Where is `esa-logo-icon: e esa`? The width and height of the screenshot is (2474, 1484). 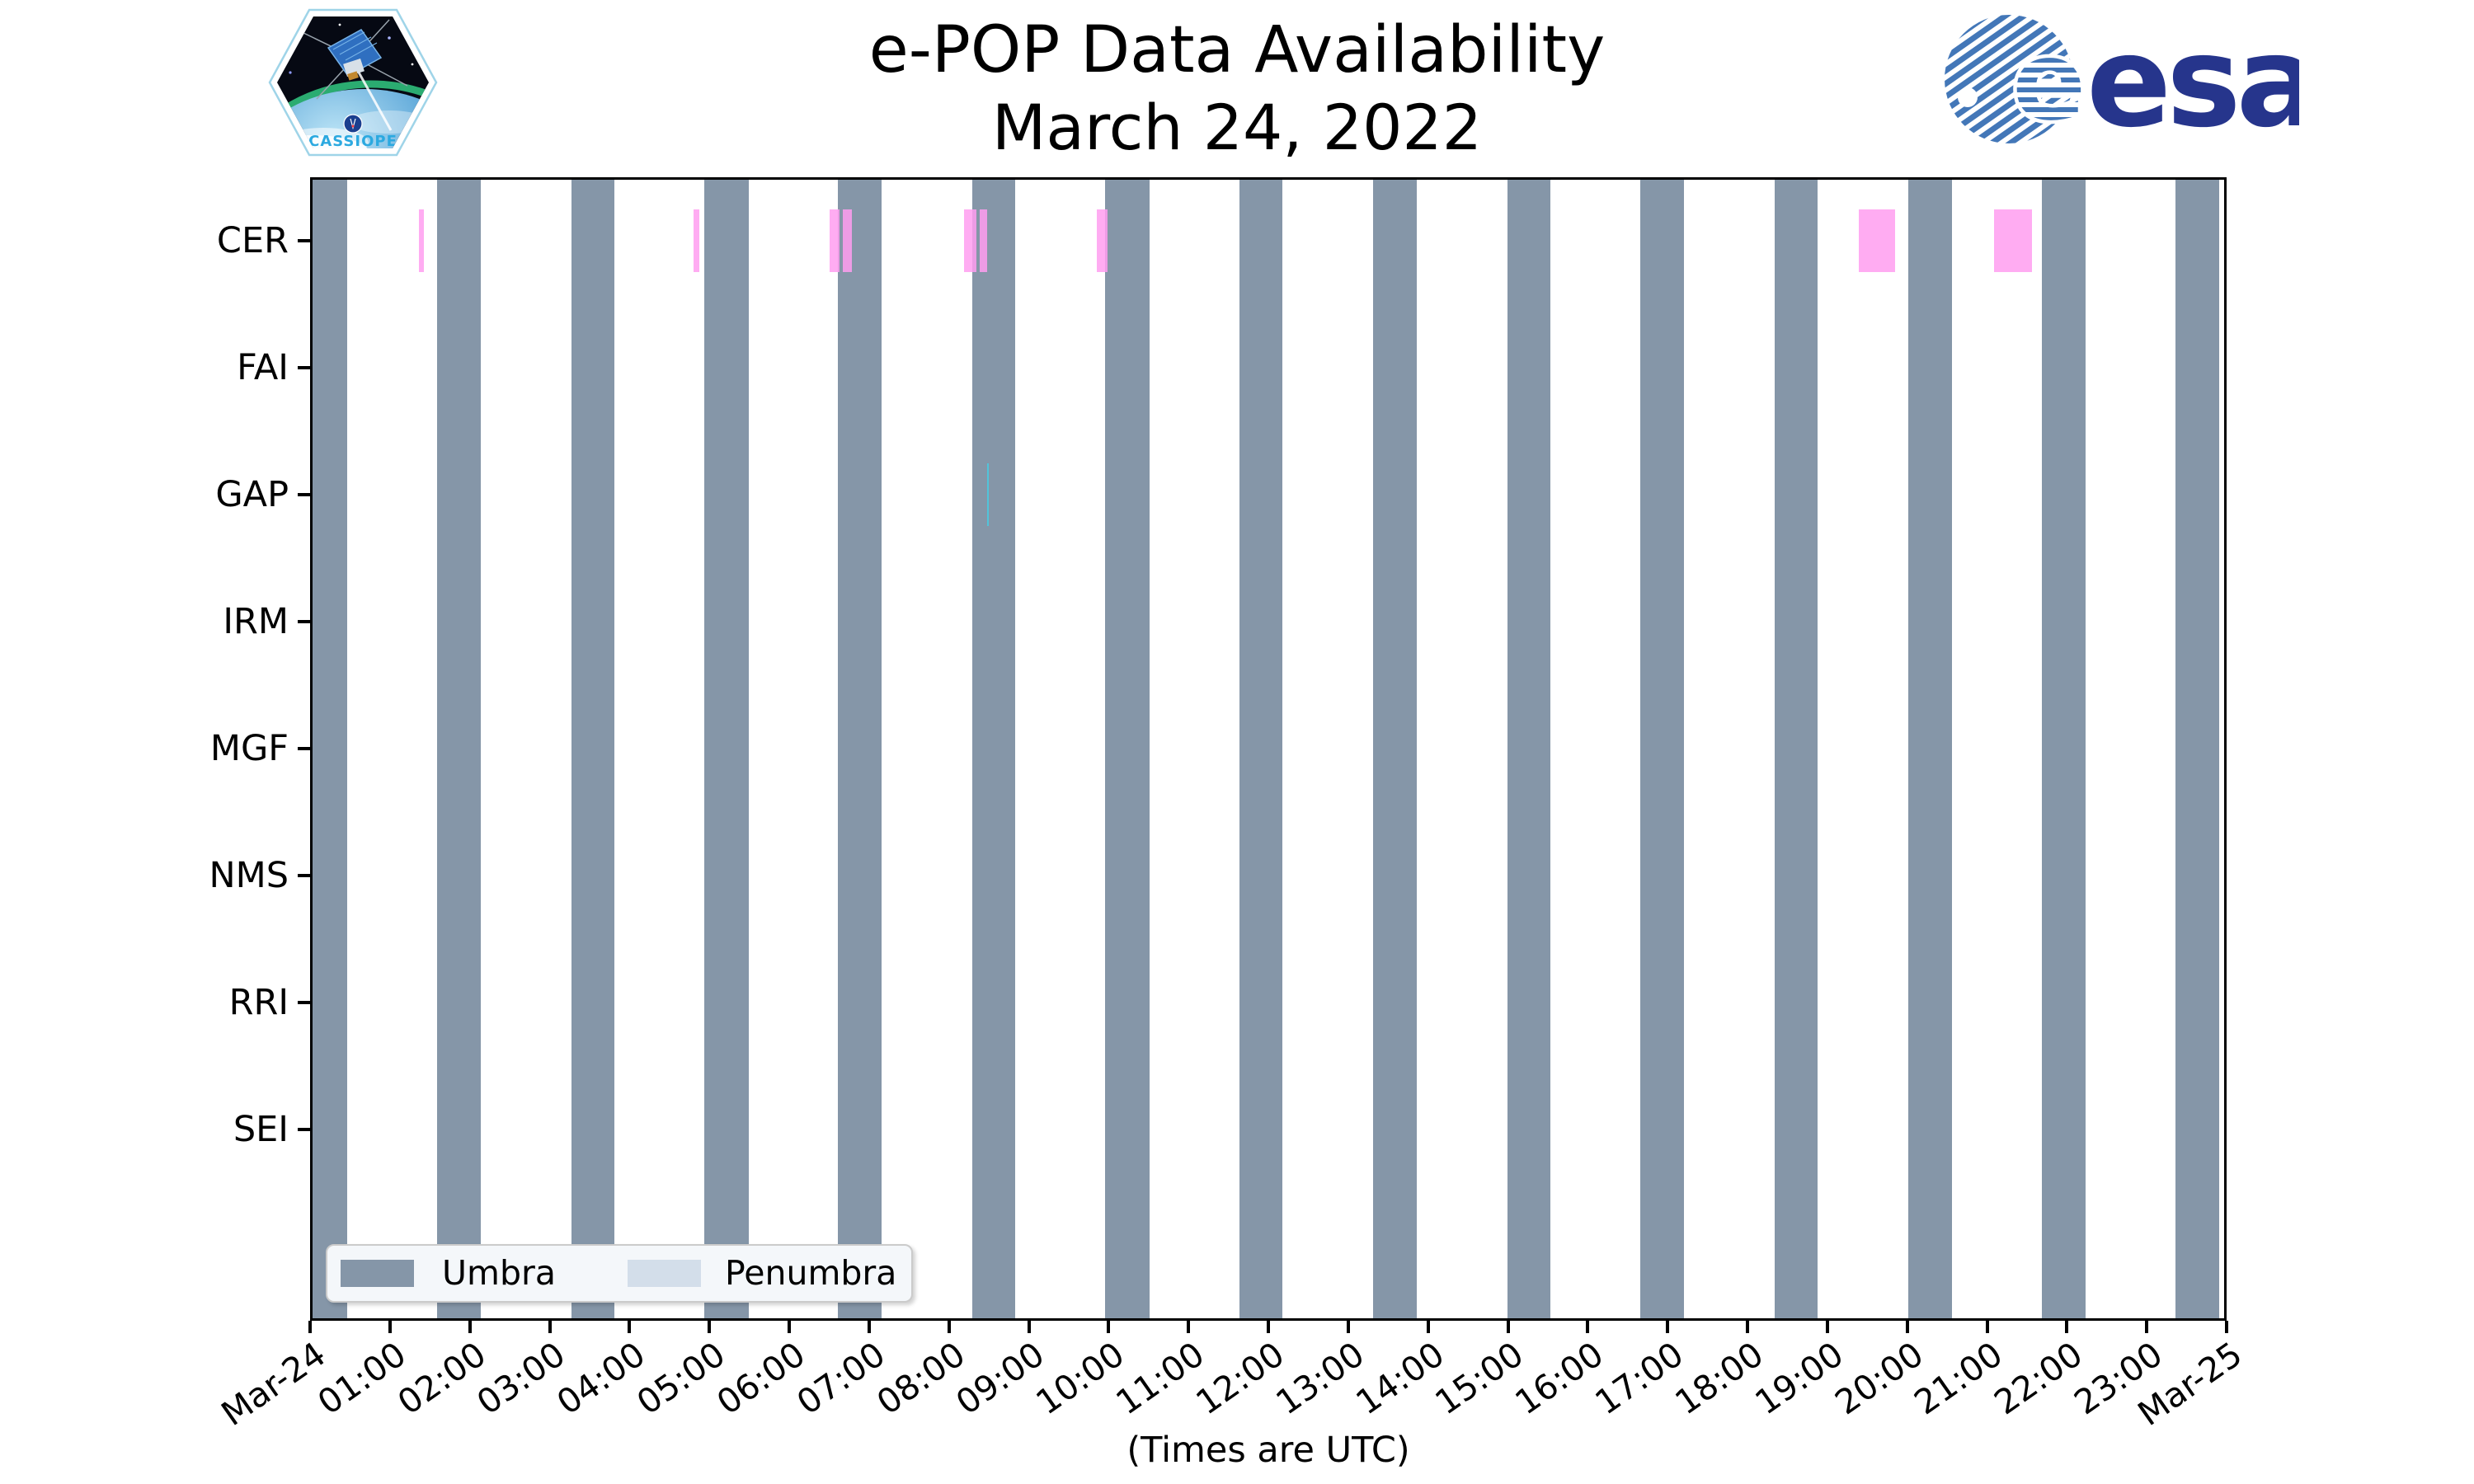
esa-logo-icon: e esa is located at coordinates (2122, 79).